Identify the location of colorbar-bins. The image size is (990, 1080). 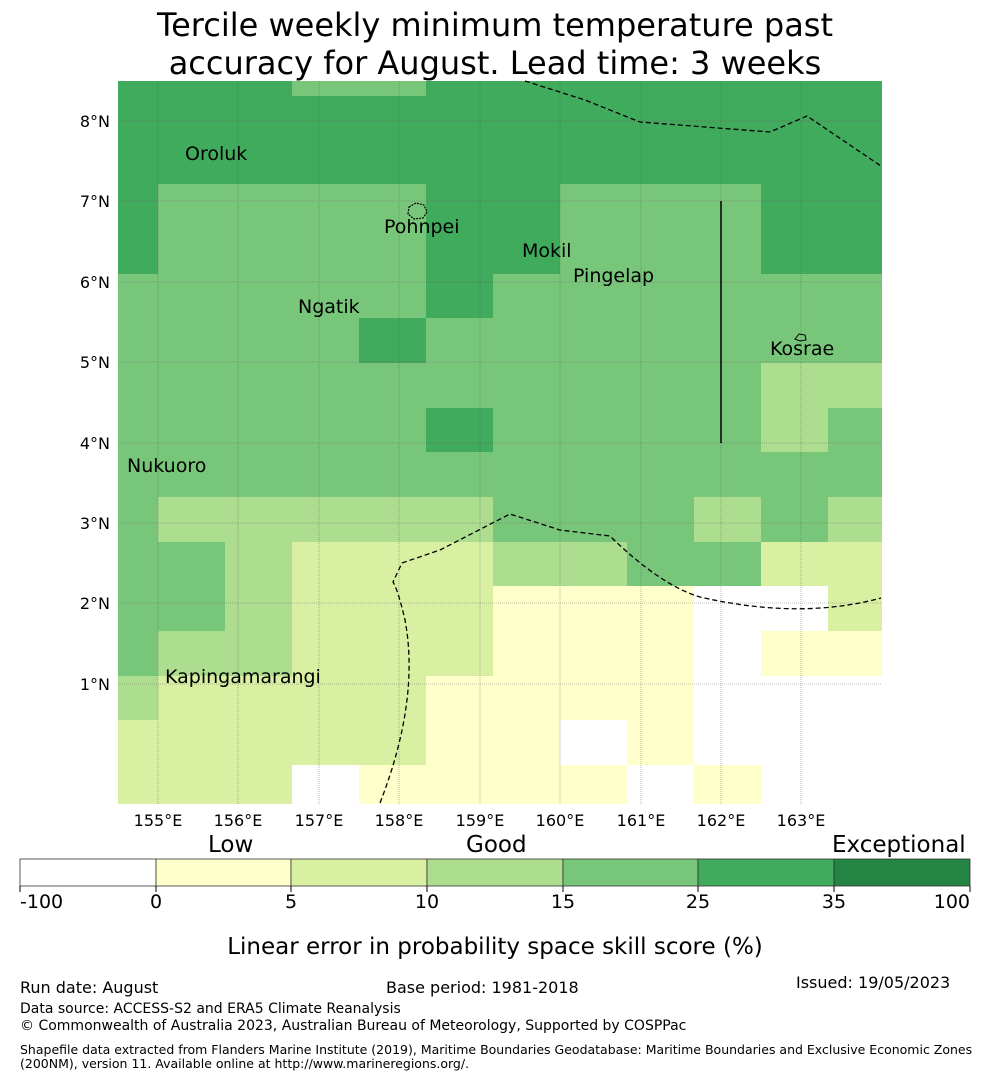
(495, 872).